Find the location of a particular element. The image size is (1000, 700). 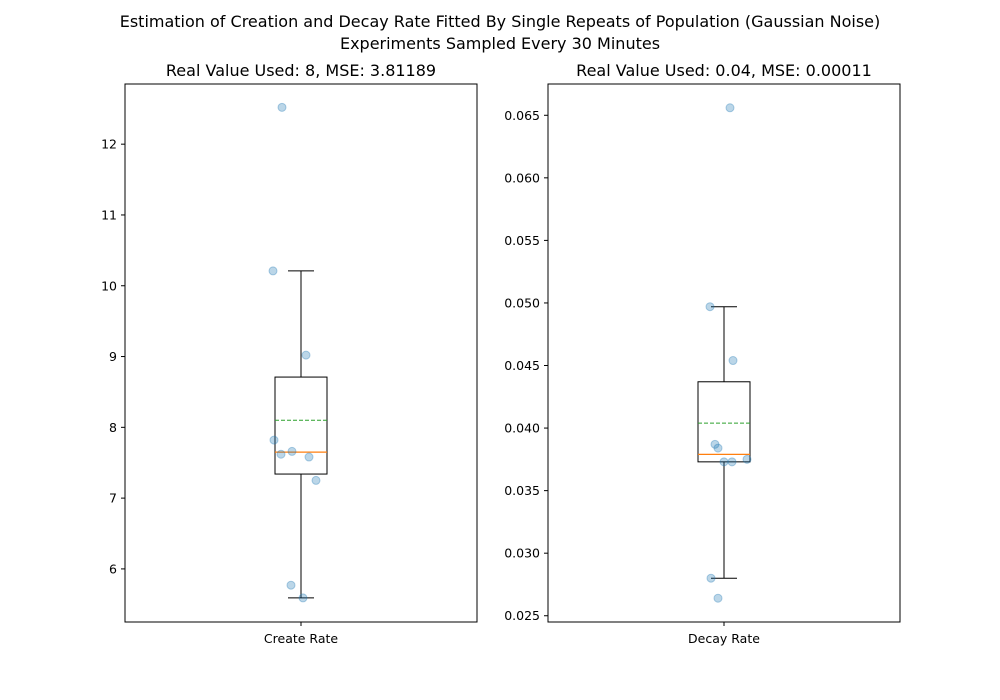

suptitle-line-2: Experiments Sampled Every 30 Minutes is located at coordinates (500, 43).